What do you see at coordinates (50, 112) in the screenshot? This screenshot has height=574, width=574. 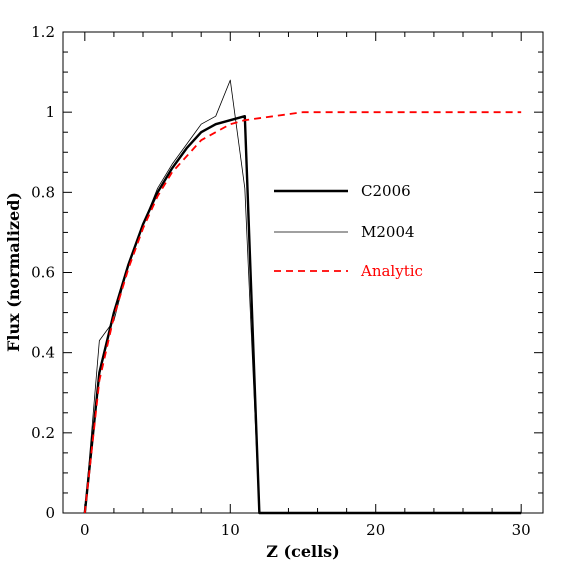 I see `y-tick-label: 1` at bounding box center [50, 112].